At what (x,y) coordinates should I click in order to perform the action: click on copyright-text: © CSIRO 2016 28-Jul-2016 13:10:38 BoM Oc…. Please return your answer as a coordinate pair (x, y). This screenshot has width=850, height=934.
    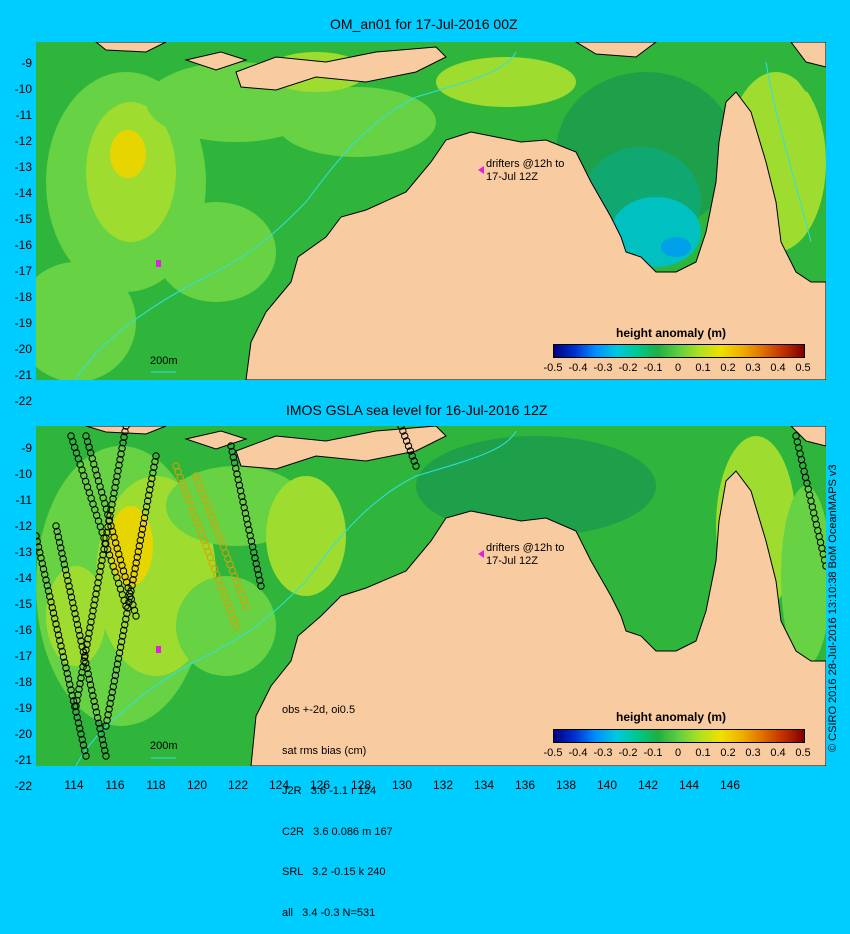
    Looking at the image, I should click on (833, 608).